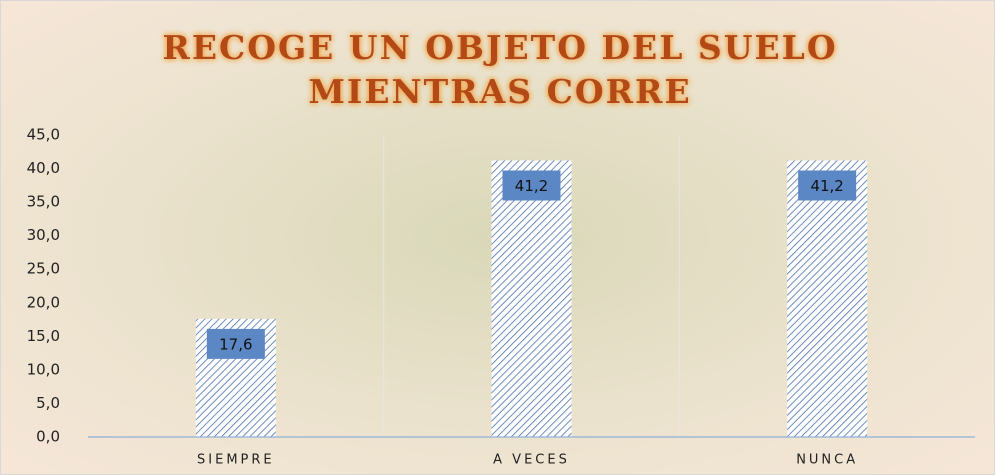 The image size is (995, 475). I want to click on y-tick-label: 5,0, so click(48, 403).